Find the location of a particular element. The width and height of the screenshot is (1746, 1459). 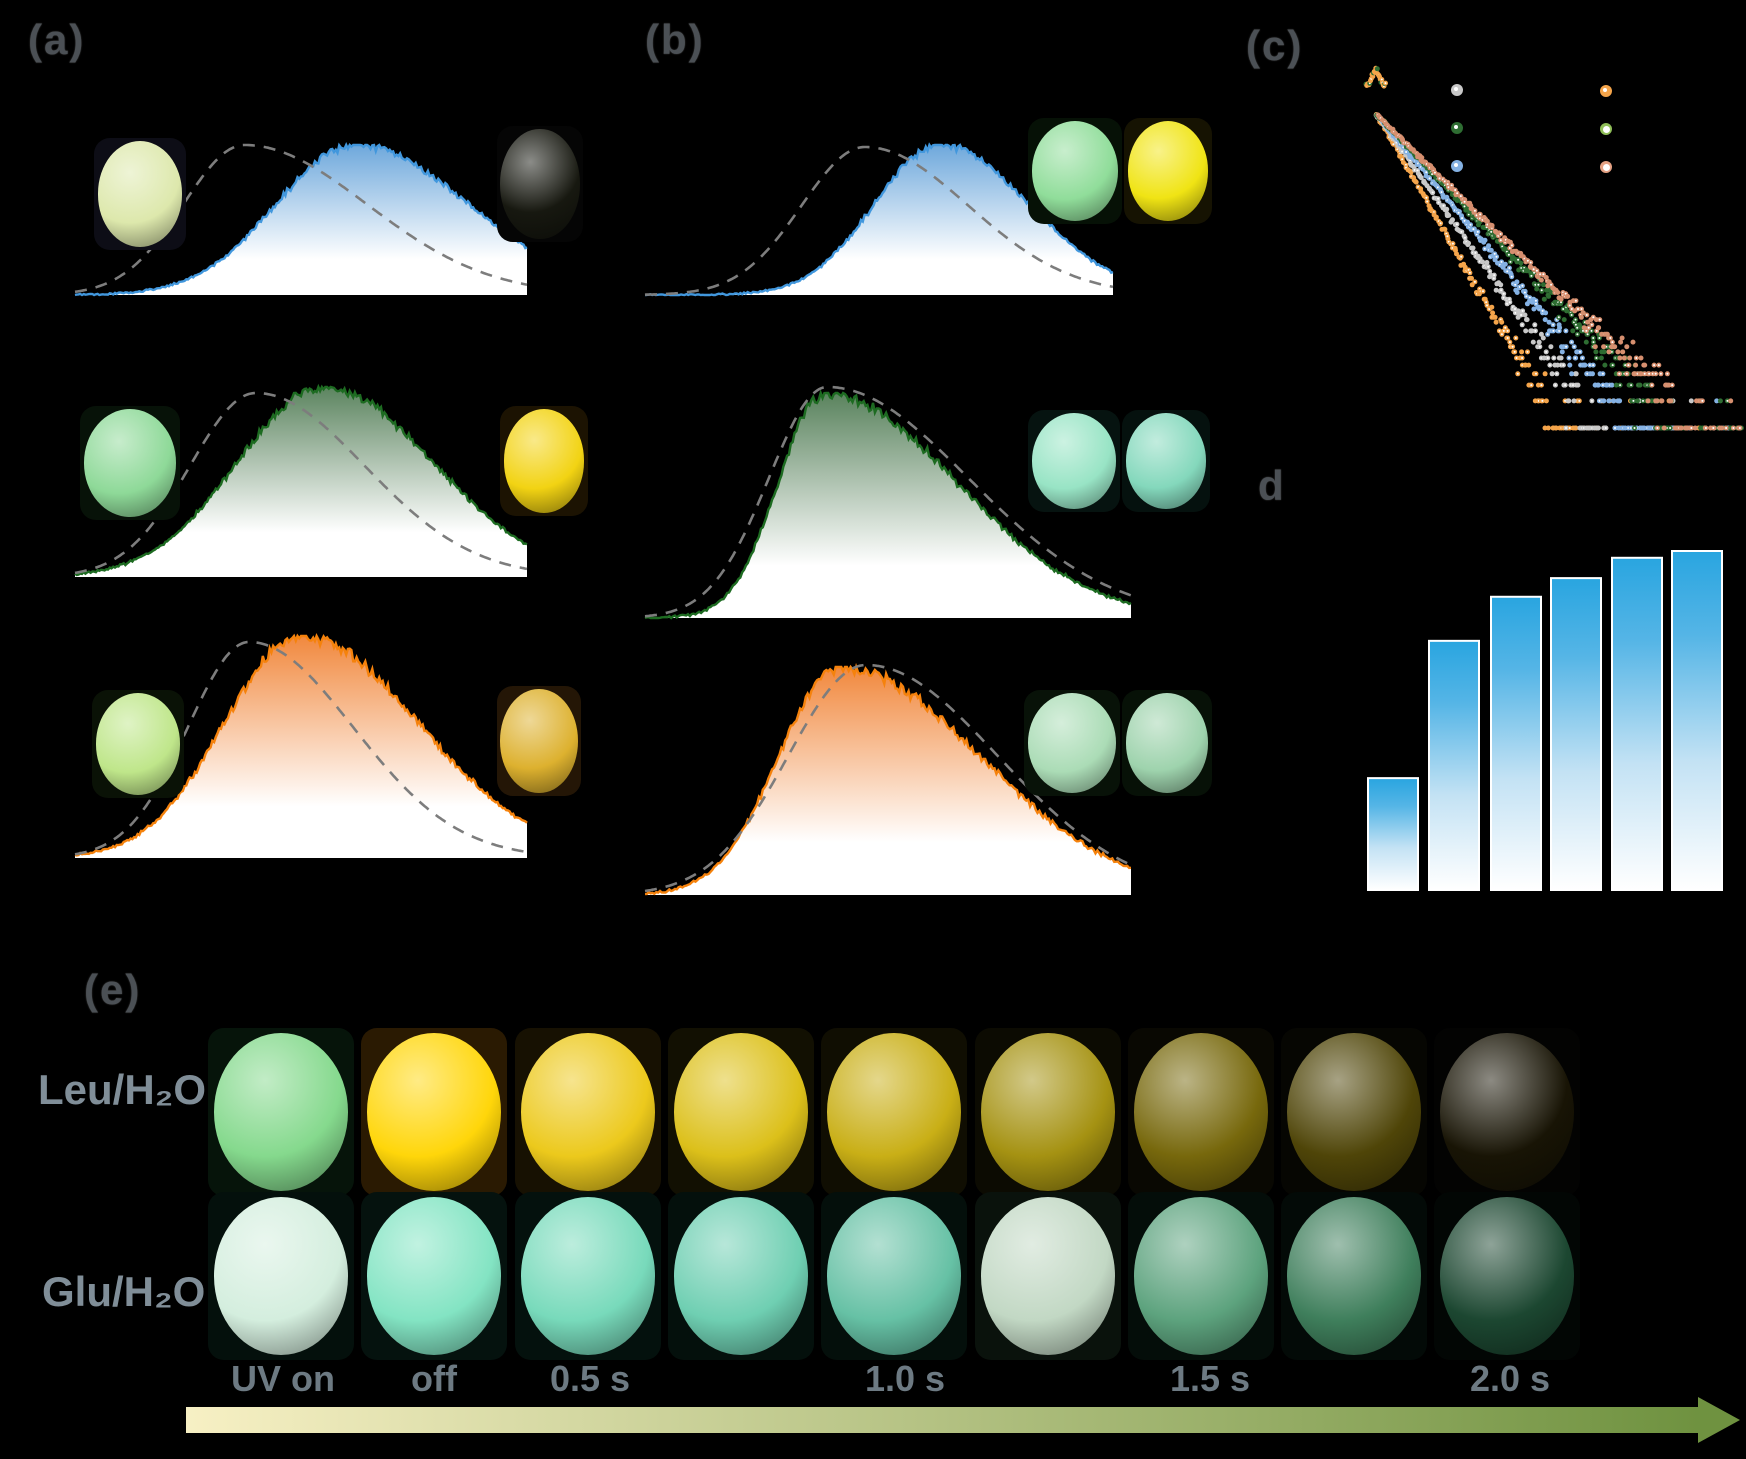

time-label-1.5-s: 1.5 s is located at coordinates (1210, 1378).